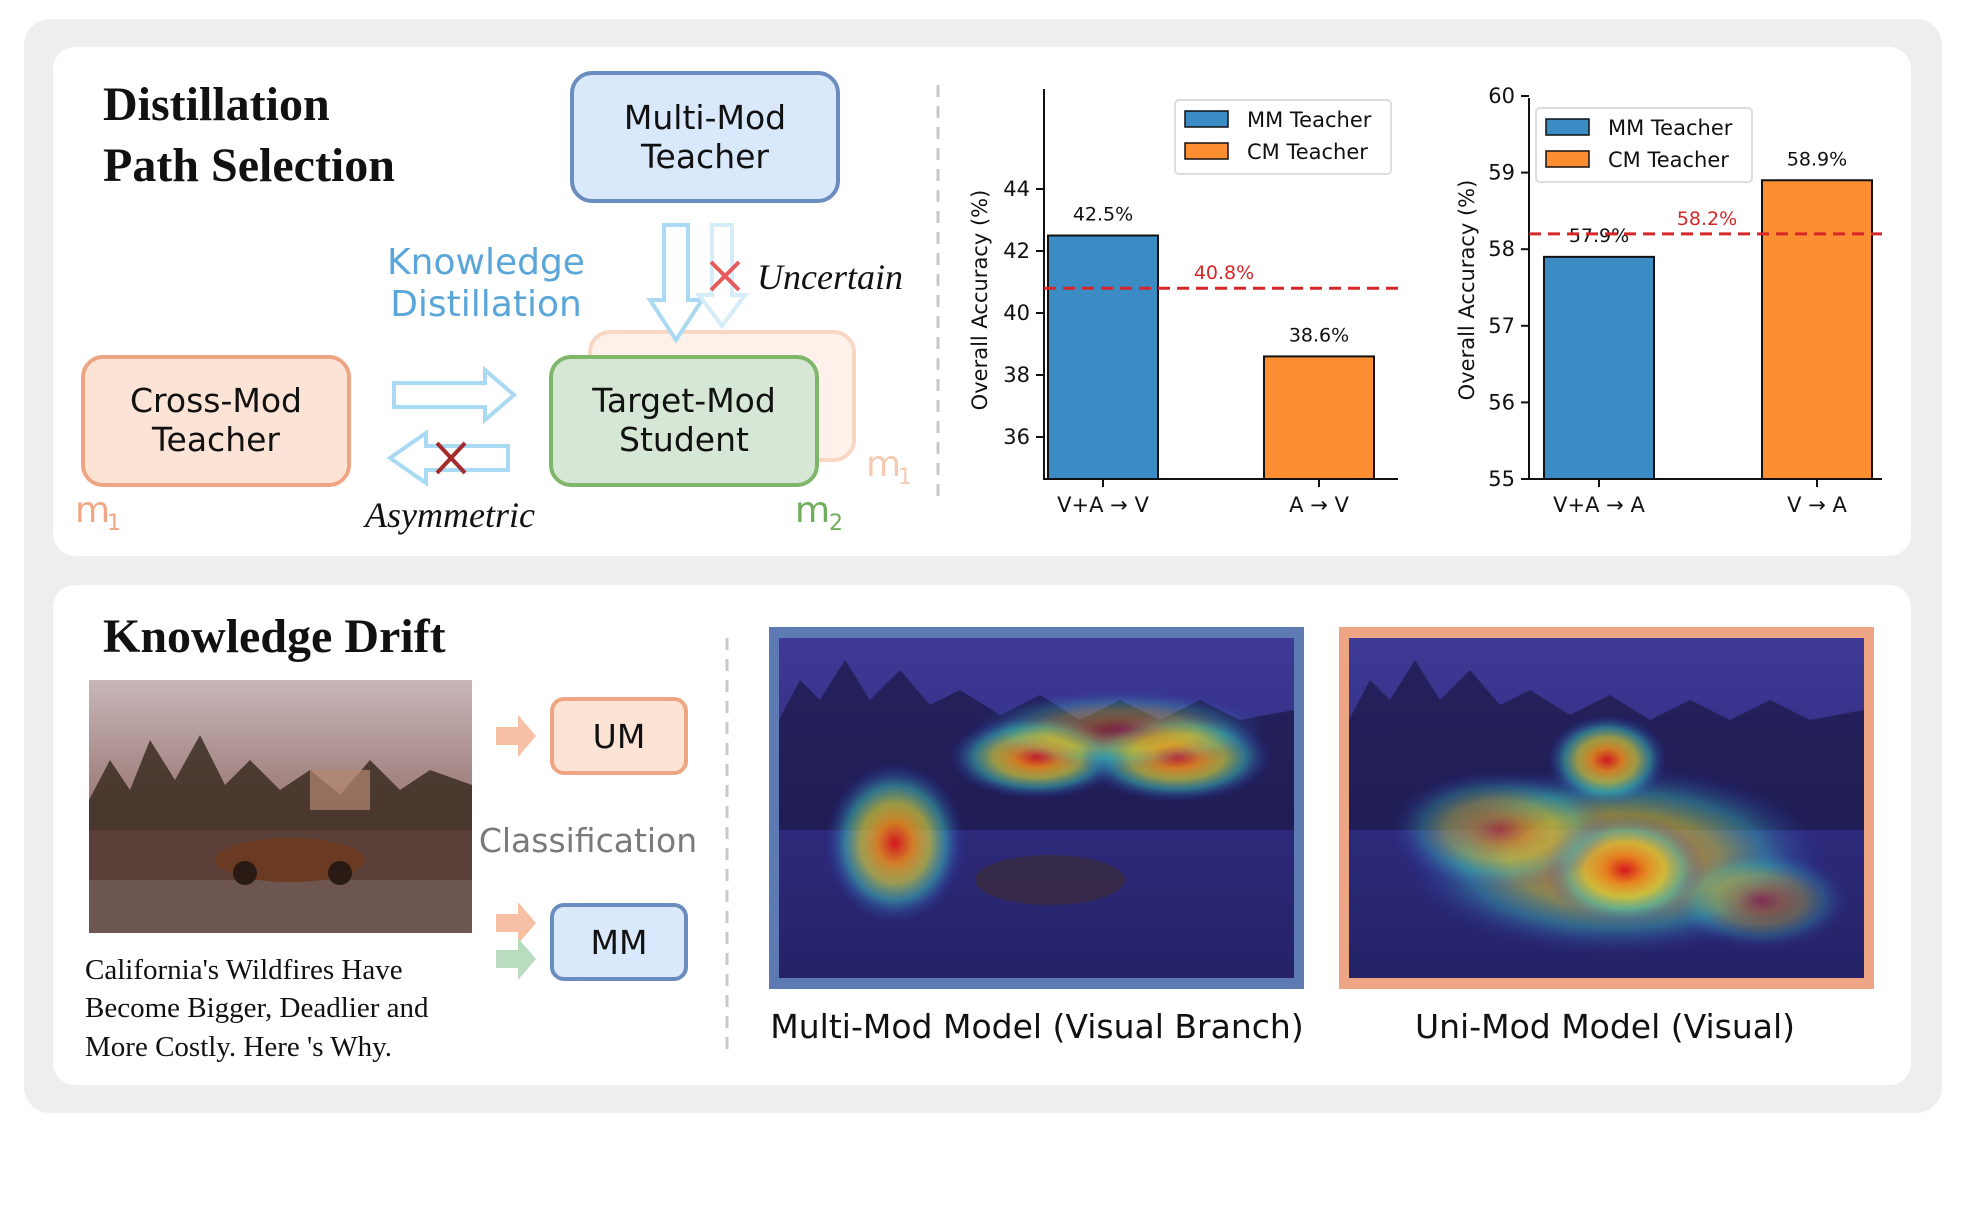 The width and height of the screenshot is (1964, 1208). What do you see at coordinates (830, 277) in the screenshot?
I see `uncertain-label: Uncertain` at bounding box center [830, 277].